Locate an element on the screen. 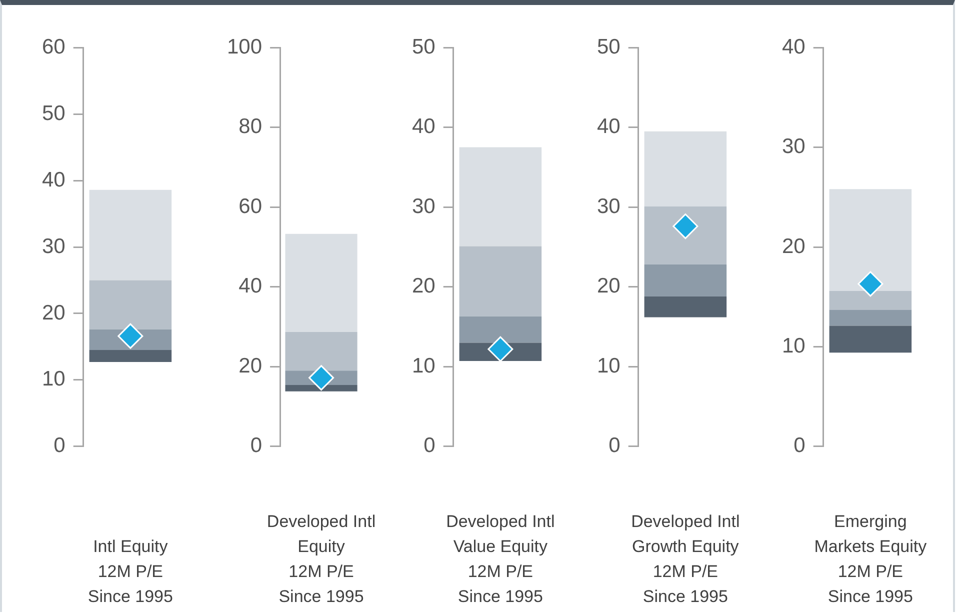 The image size is (959, 616). x-tick-label: Intl Equity 12M P/E Since 1995 is located at coordinates (130, 572).